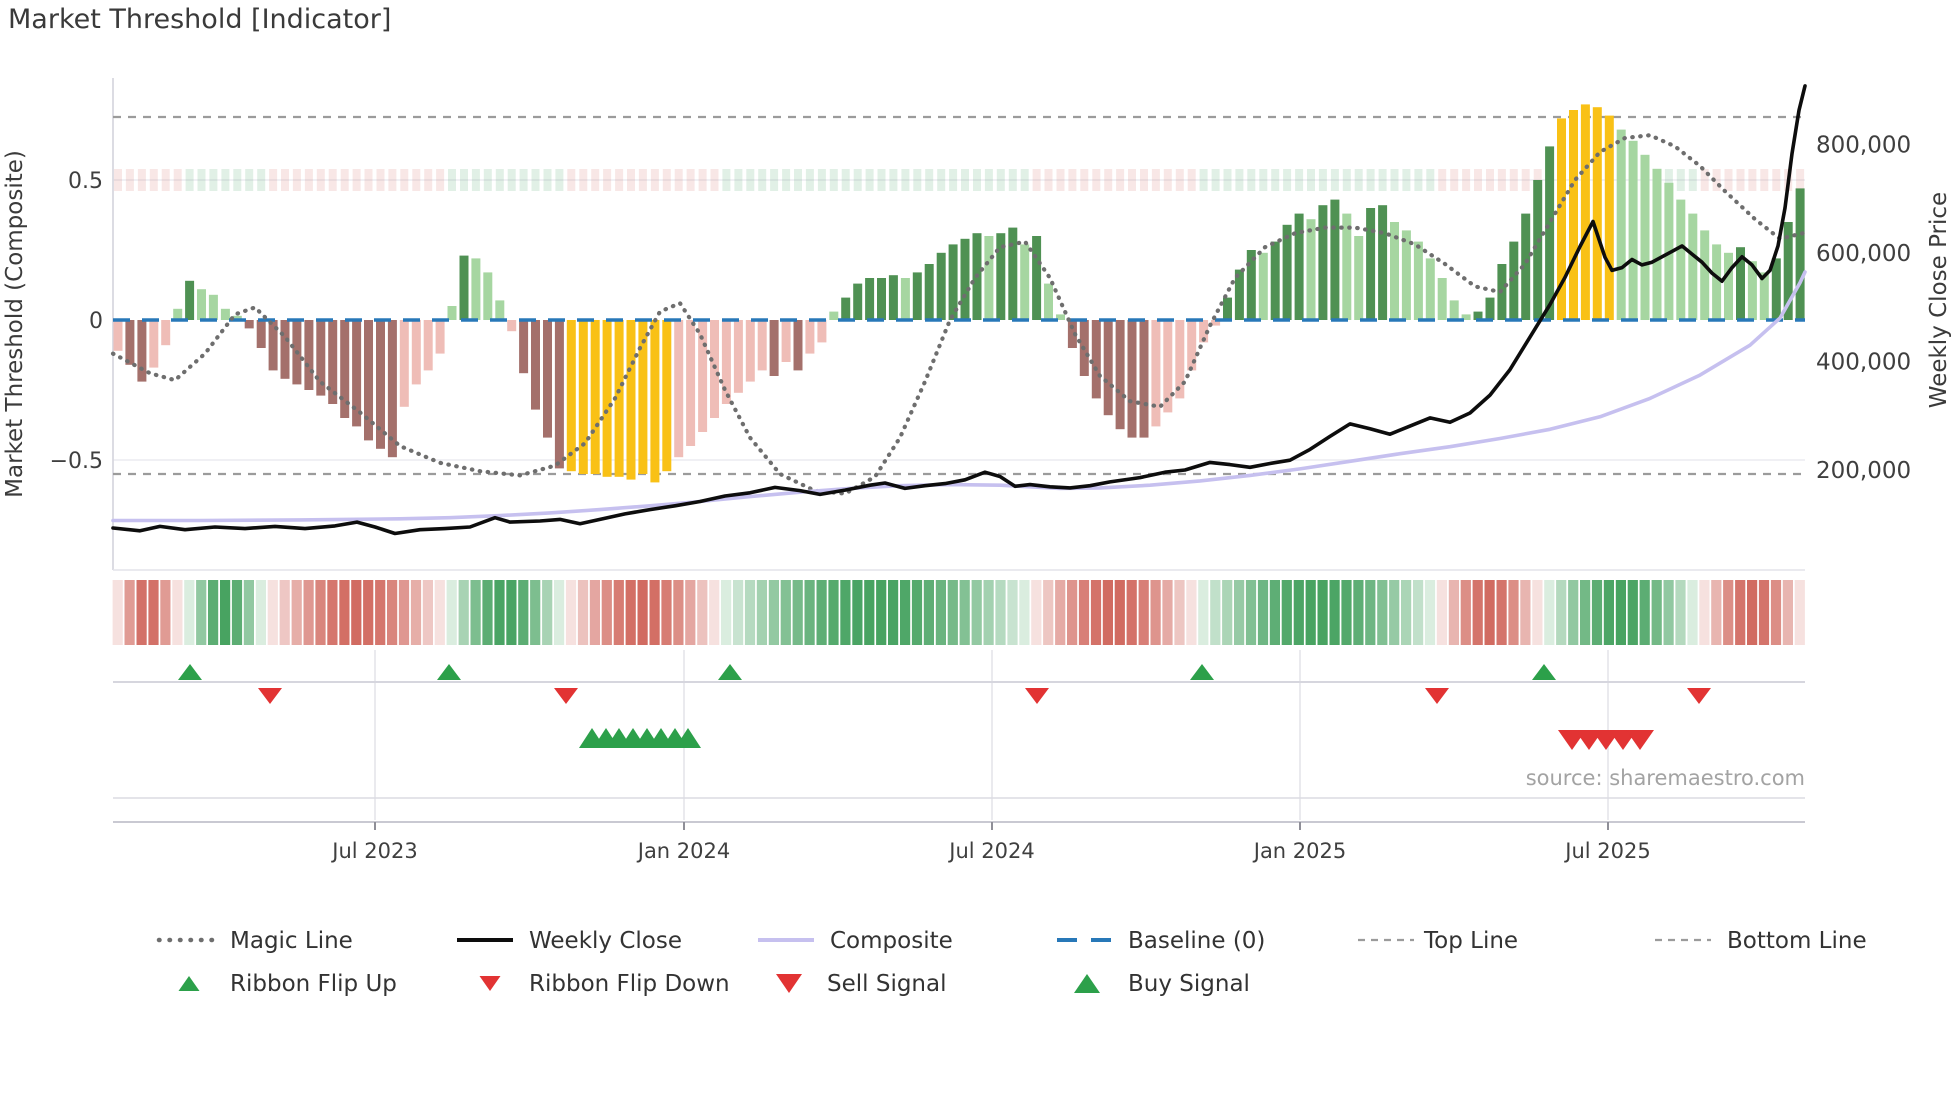  I want to click on right-tick-label: 800,000, so click(1863, 146).